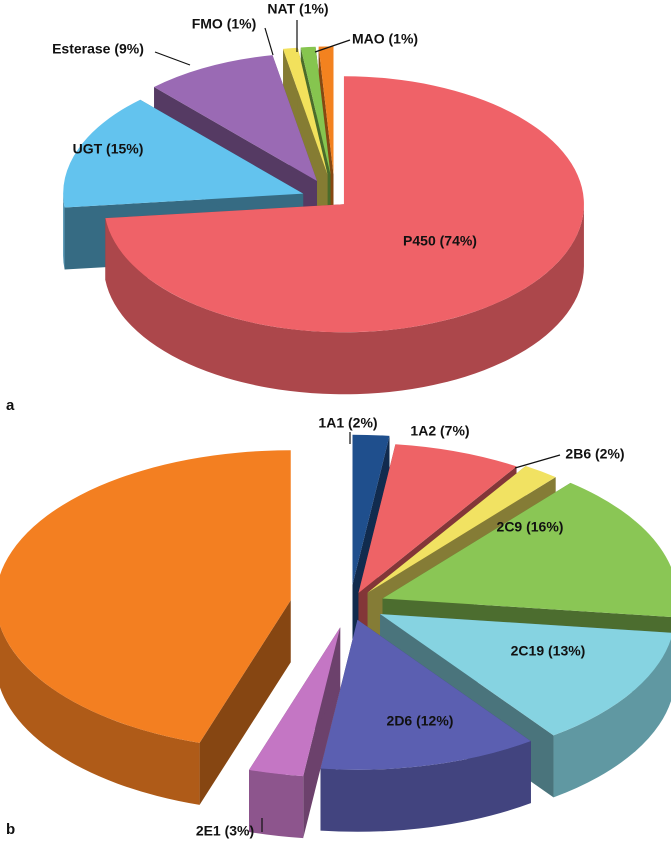 This screenshot has height=845, width=671. I want to click on data-label: Esterase (9%), so click(98, 49).